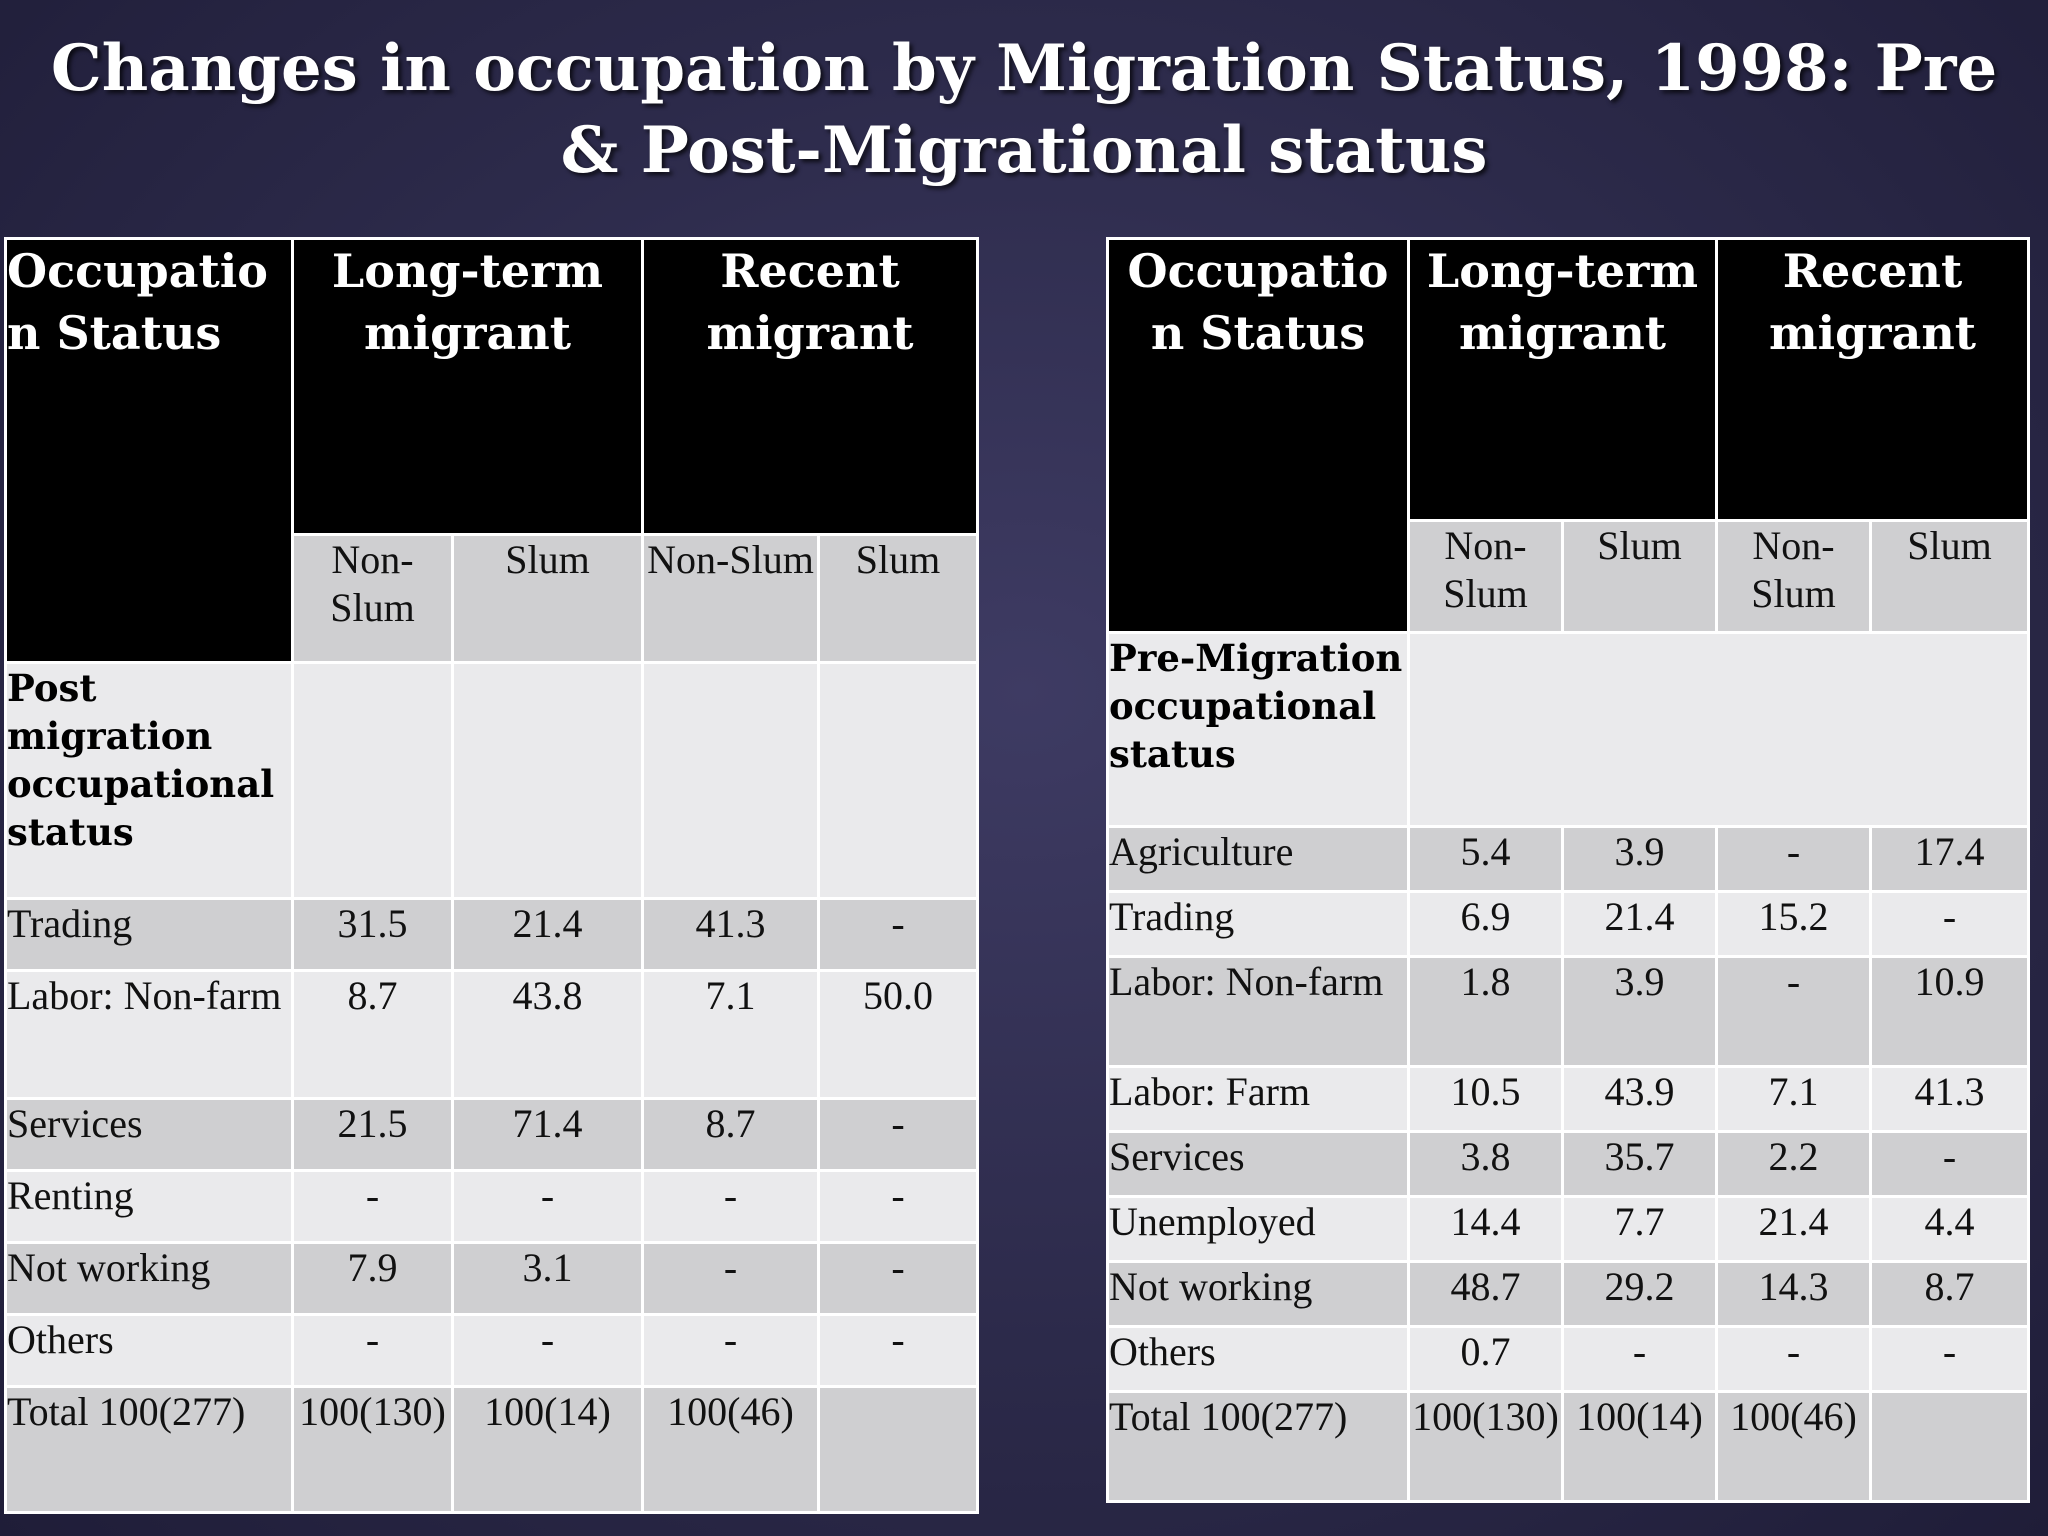  Describe the element at coordinates (372, 934) in the screenshot. I see `cell-value: 31.5` at that location.